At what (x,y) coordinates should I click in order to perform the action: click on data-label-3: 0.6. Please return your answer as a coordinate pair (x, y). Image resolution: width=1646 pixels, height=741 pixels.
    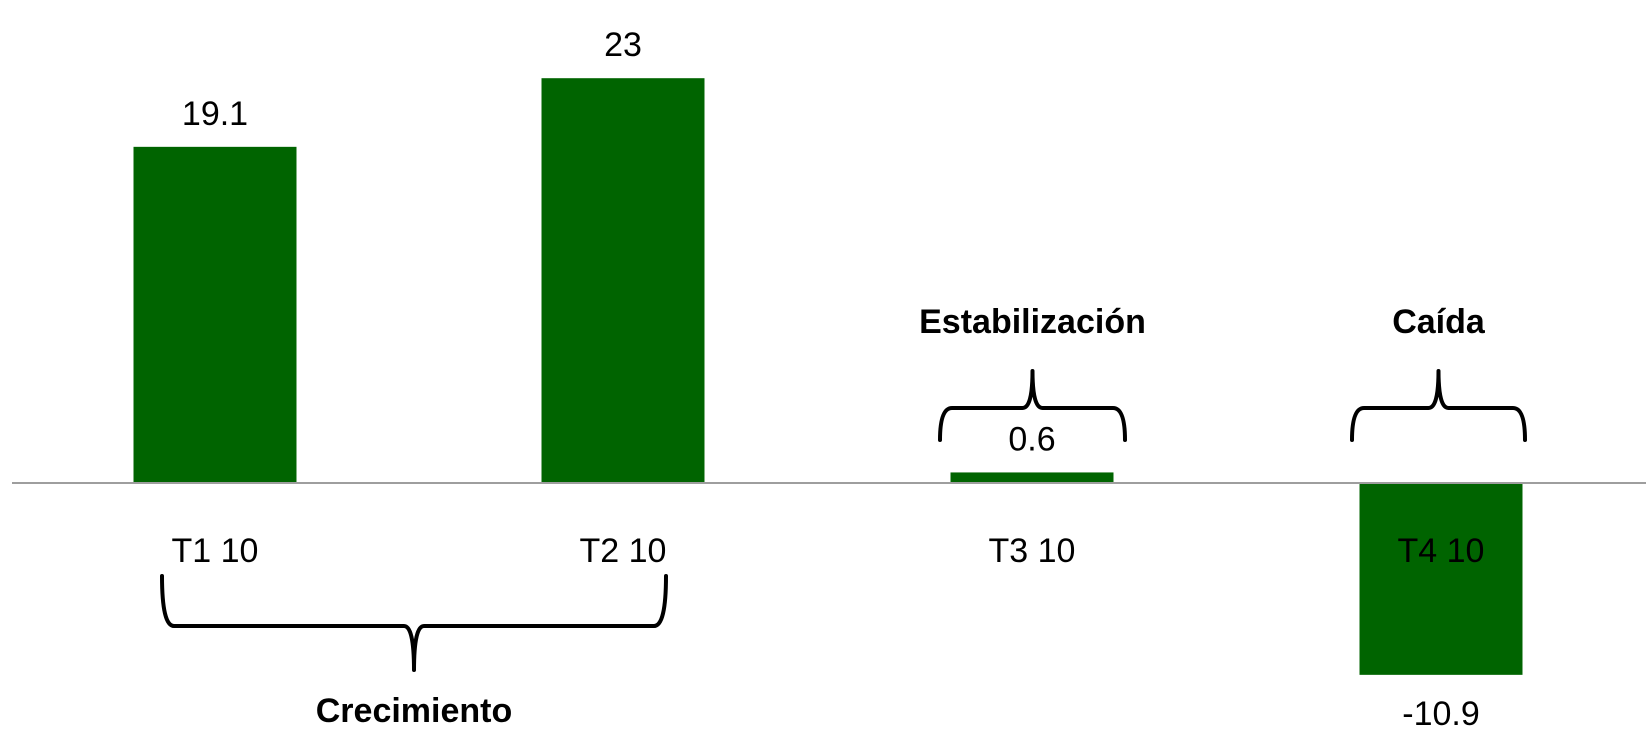
    Looking at the image, I should click on (1031, 439).